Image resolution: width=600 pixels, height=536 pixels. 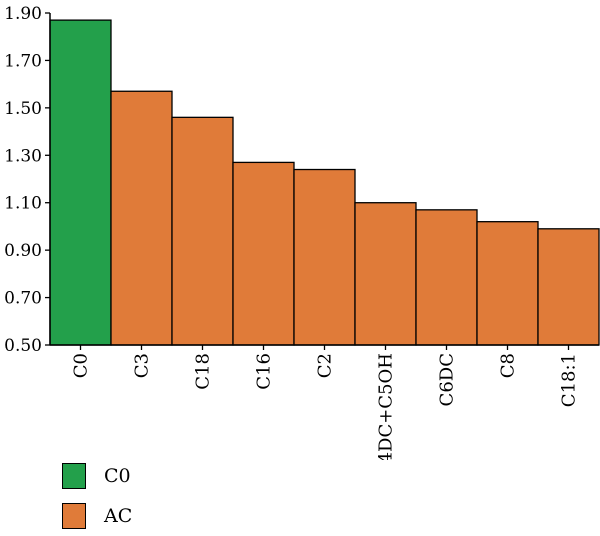 What do you see at coordinates (203, 371) in the screenshot?
I see `x-tick-label: C18` at bounding box center [203, 371].